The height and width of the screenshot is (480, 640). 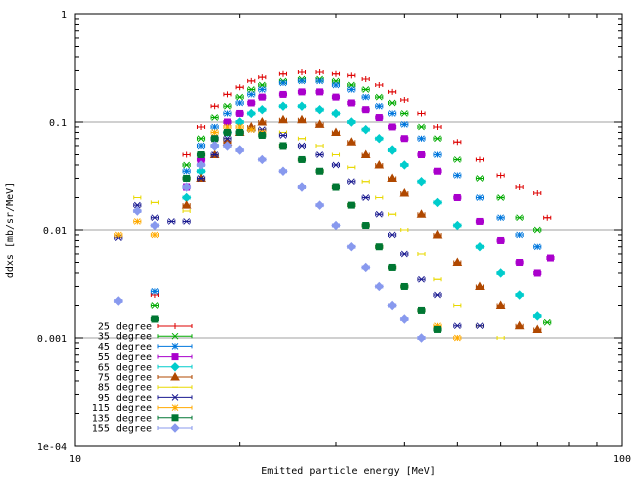 What do you see at coordinates (122, 429) in the screenshot?
I see `legend-label: 155 degree` at bounding box center [122, 429].